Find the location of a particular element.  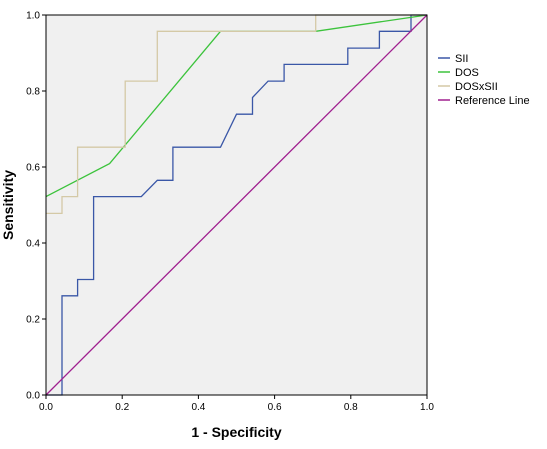

x-tick-label: 0.4 is located at coordinates (198, 407).